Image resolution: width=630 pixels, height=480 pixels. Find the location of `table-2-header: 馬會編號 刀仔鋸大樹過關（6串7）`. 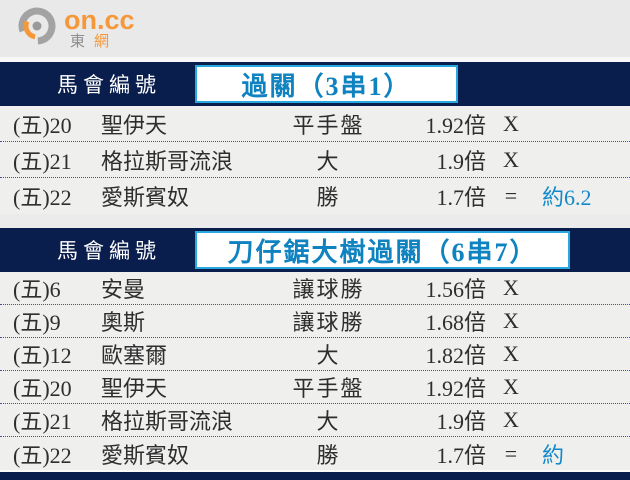

table-2-header: 馬會編號 刀仔鋸大樹過關（6串7） is located at coordinates (315, 250).